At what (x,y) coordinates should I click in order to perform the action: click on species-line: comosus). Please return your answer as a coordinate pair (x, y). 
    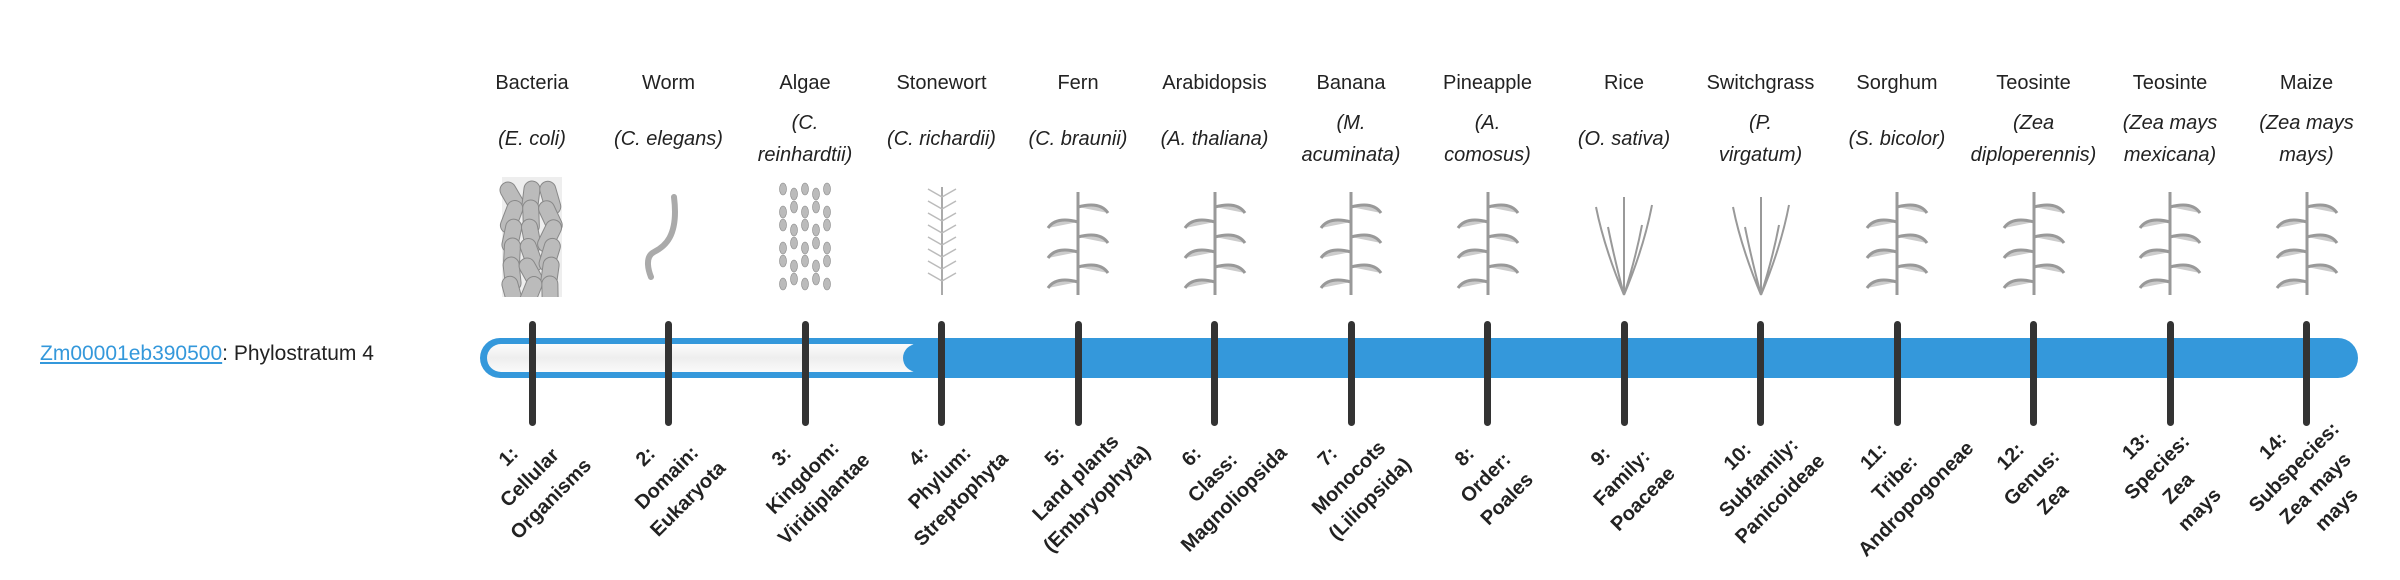
    Looking at the image, I should click on (1487, 155).